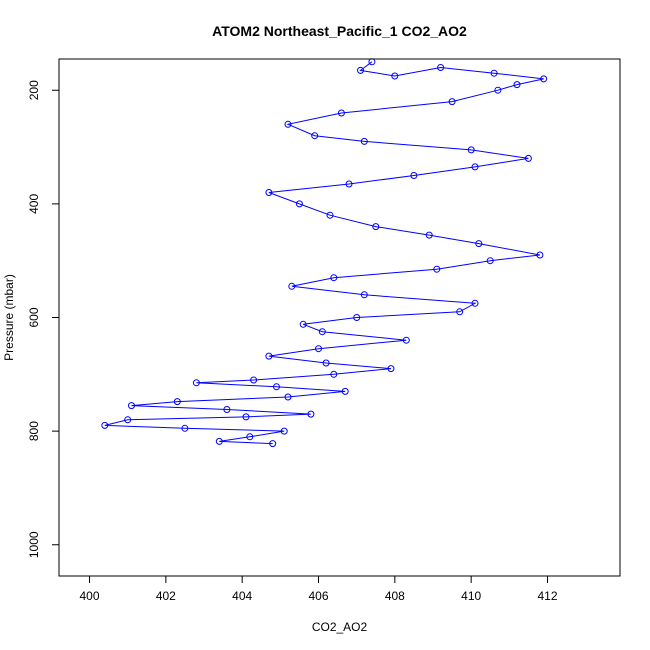 This screenshot has height=650, width=650. Describe the element at coordinates (242, 596) in the screenshot. I see `x-tick-label: 404` at that location.